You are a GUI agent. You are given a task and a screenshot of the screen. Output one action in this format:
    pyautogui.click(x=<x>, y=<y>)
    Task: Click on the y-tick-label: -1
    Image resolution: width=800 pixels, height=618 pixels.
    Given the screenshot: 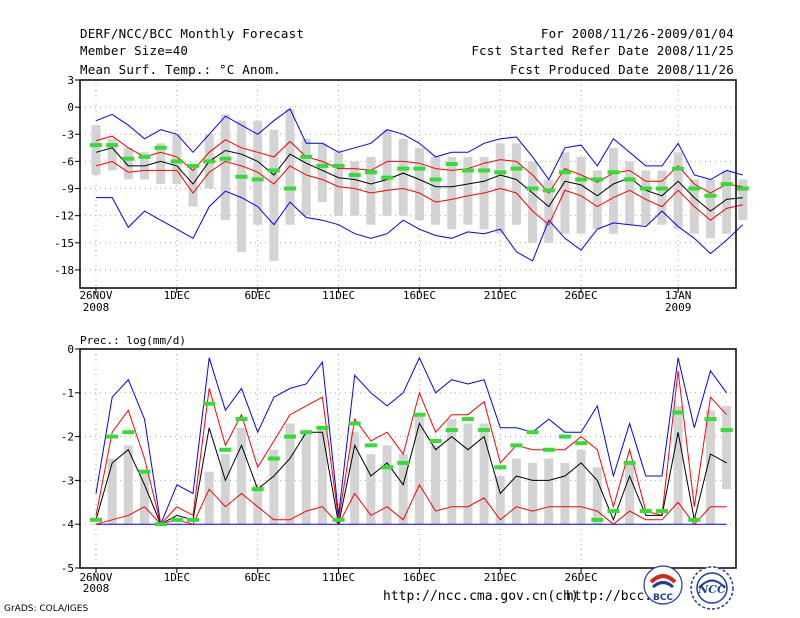 What is the action you would take?
    pyautogui.click(x=67, y=393)
    